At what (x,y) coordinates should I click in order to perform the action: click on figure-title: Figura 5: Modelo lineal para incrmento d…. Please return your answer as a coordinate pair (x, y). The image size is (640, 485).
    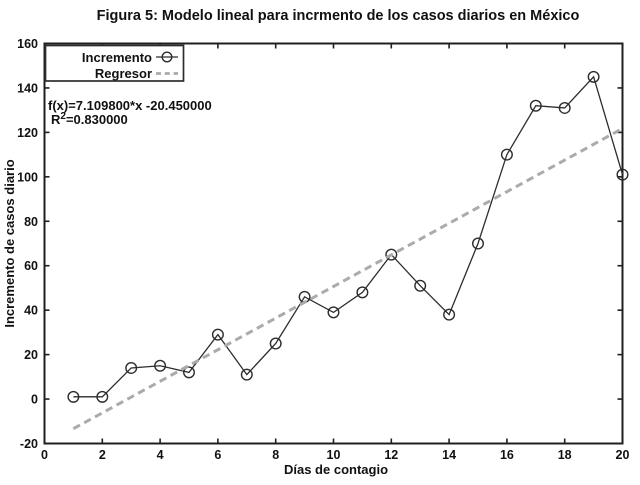
    Looking at the image, I should click on (338, 16).